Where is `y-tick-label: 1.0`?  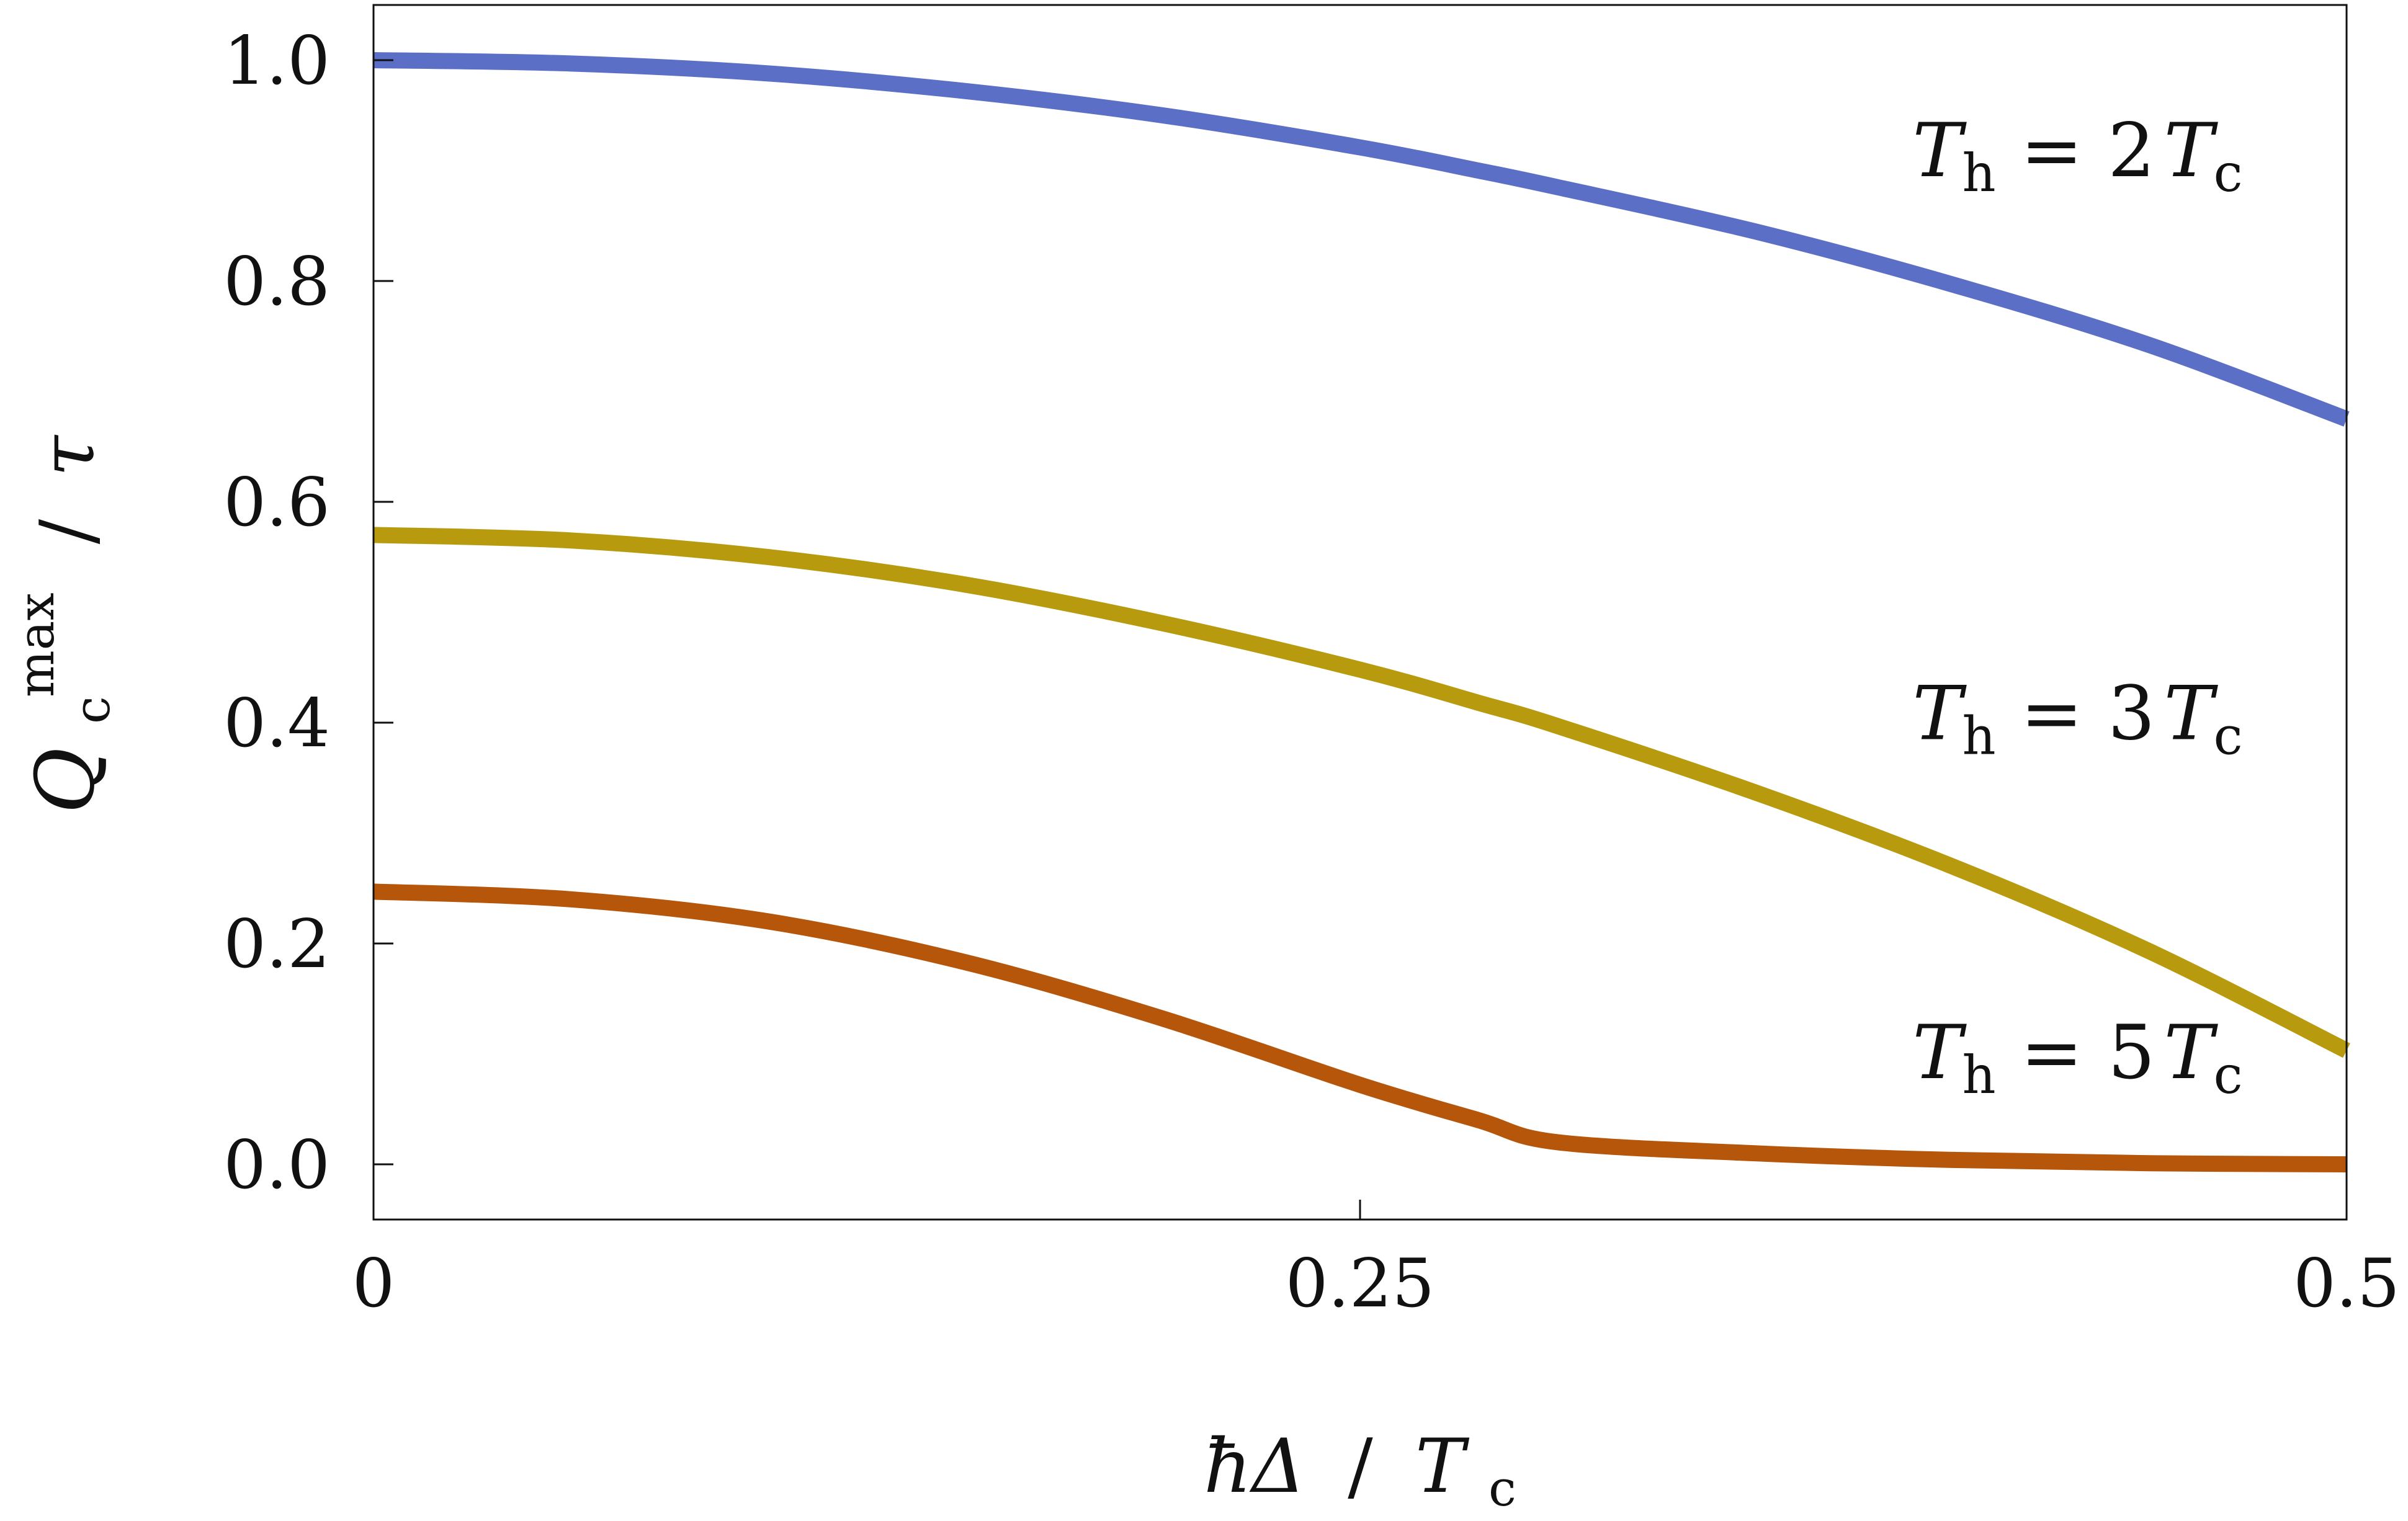
y-tick-label: 1.0 is located at coordinates (276, 61).